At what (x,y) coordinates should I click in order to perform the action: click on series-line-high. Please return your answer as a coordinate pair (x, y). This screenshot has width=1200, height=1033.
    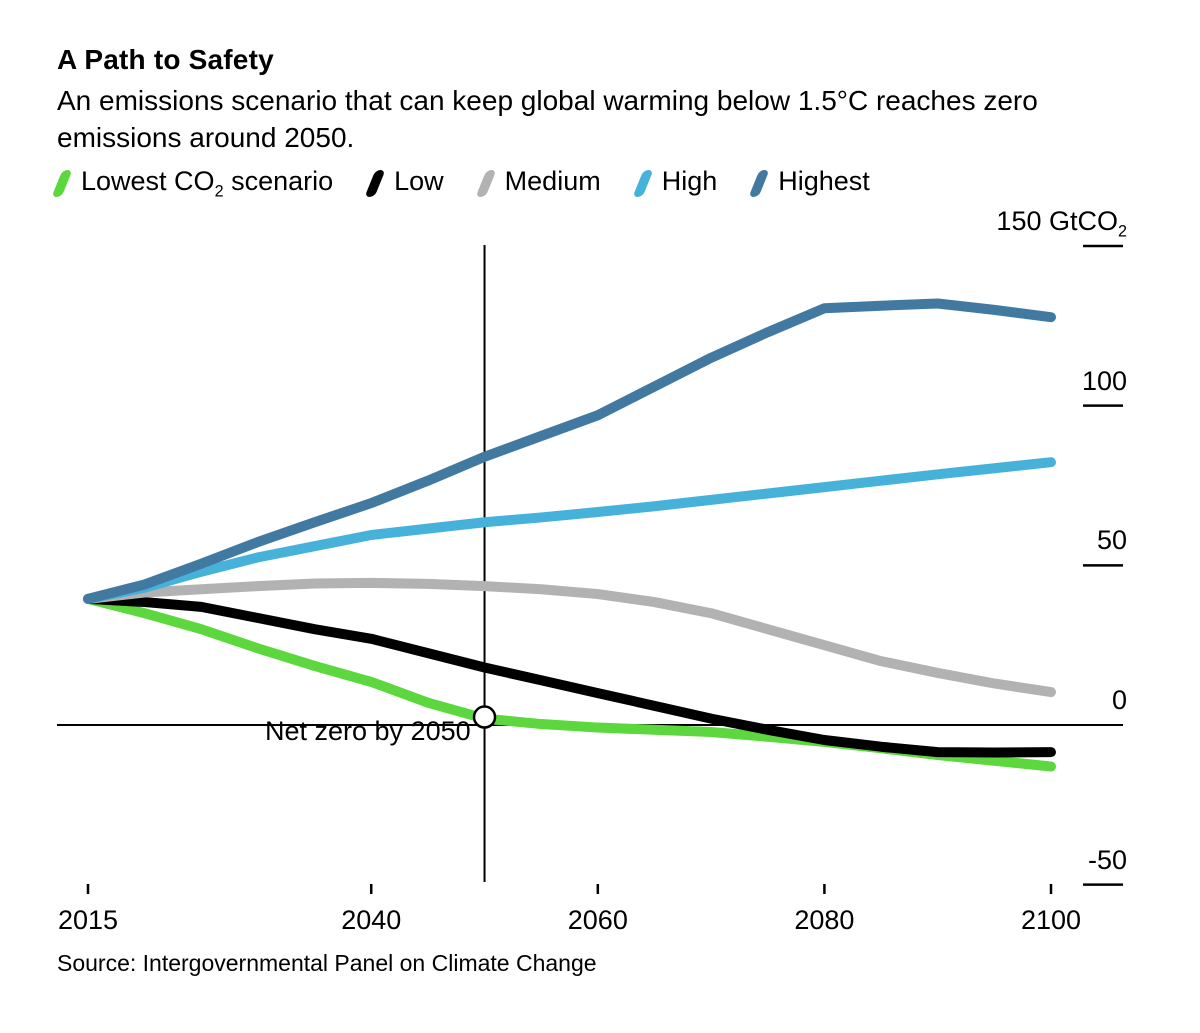
    Looking at the image, I should click on (569, 530).